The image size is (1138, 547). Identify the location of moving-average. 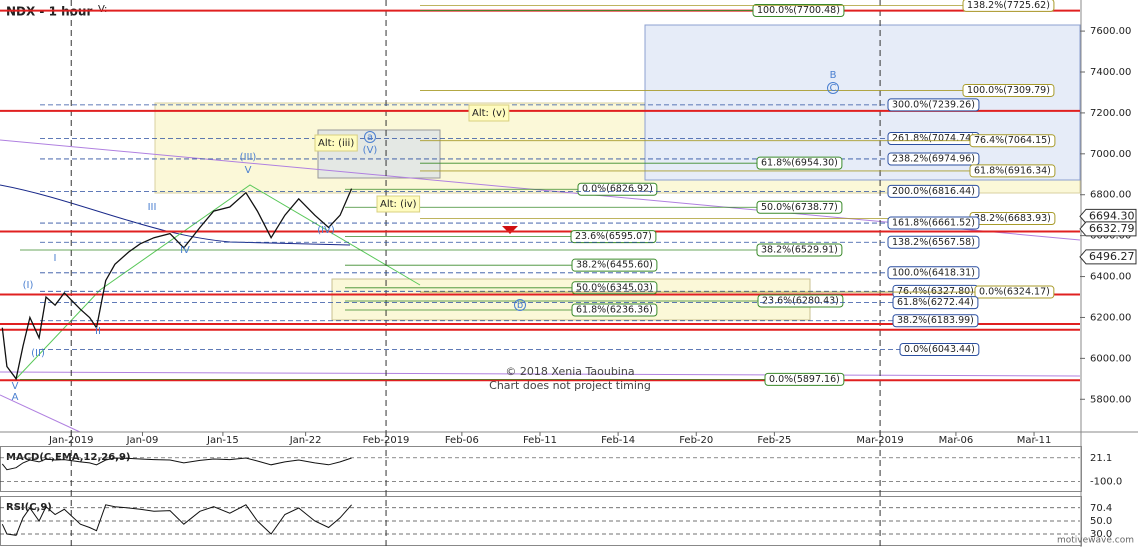
(175, 215).